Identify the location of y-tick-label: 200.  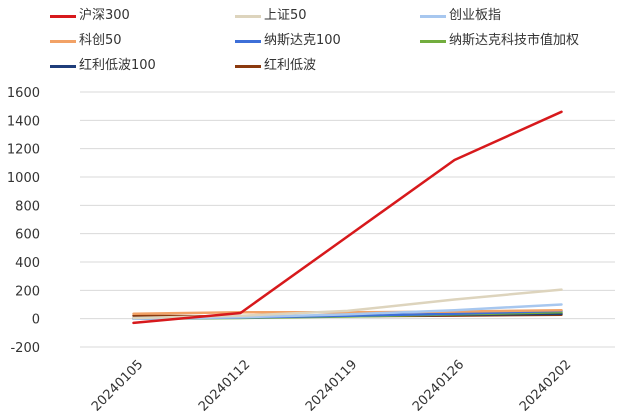
(27, 291).